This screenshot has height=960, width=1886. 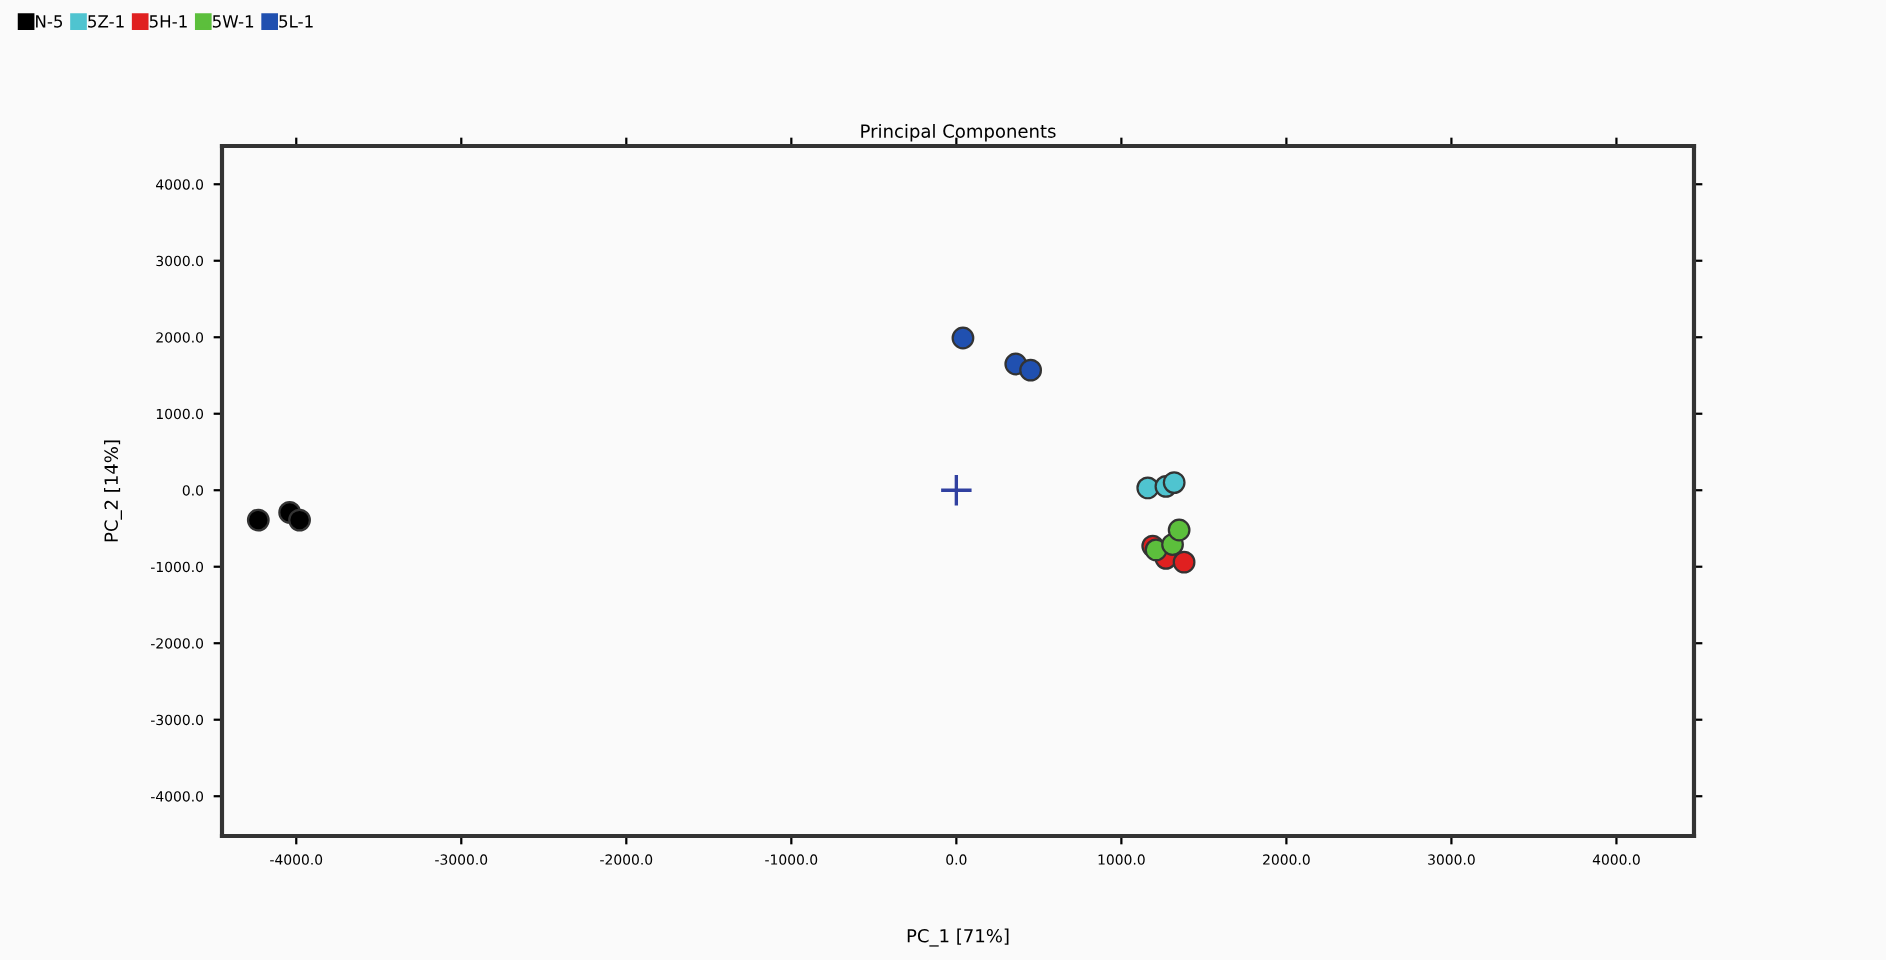 What do you see at coordinates (296, 21) in the screenshot?
I see `legend-label: 5L-1` at bounding box center [296, 21].